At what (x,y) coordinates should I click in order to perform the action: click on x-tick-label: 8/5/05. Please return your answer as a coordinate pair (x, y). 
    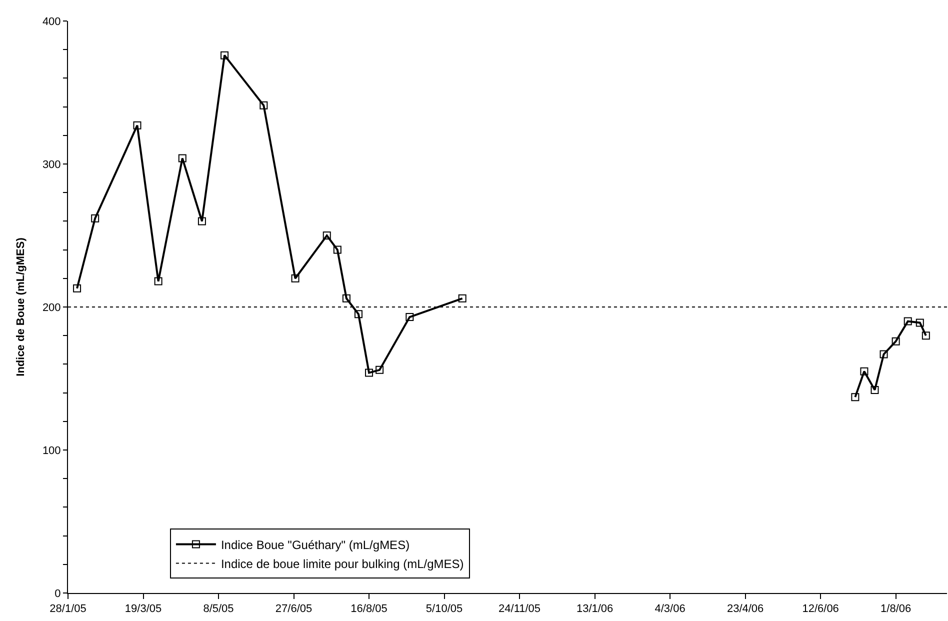
    Looking at the image, I should click on (218, 609).